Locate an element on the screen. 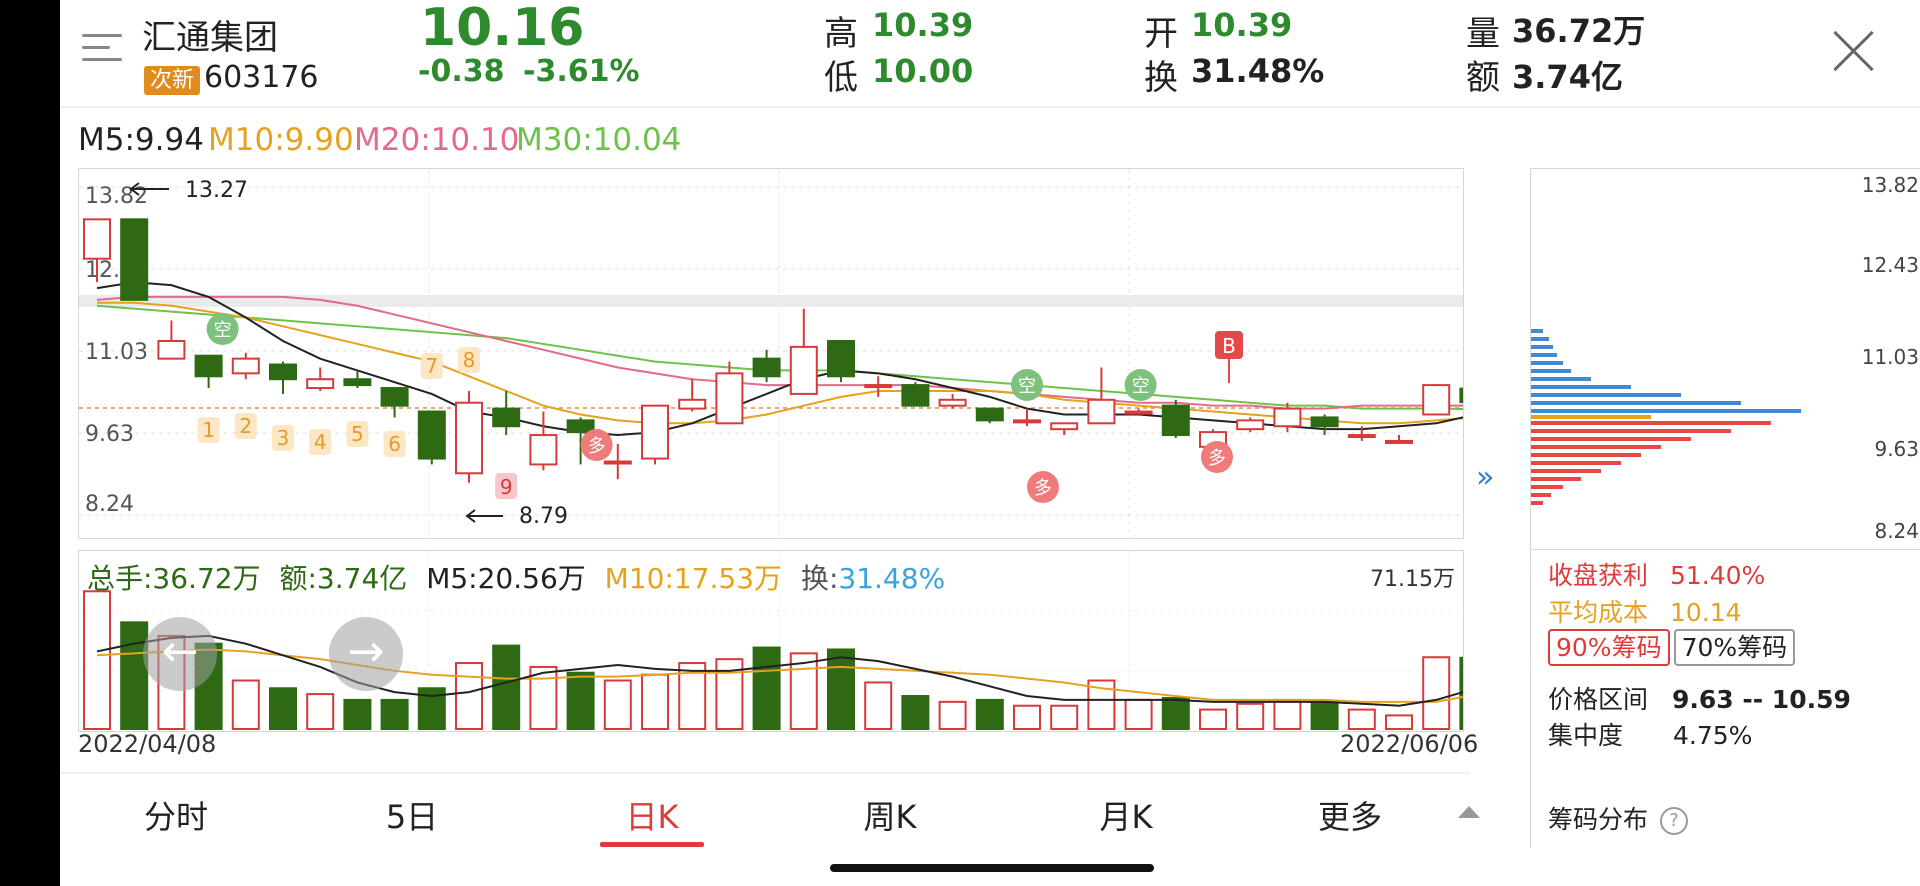 The width and height of the screenshot is (1920, 886). amount-value: 3.74亿 is located at coordinates (1567, 77).